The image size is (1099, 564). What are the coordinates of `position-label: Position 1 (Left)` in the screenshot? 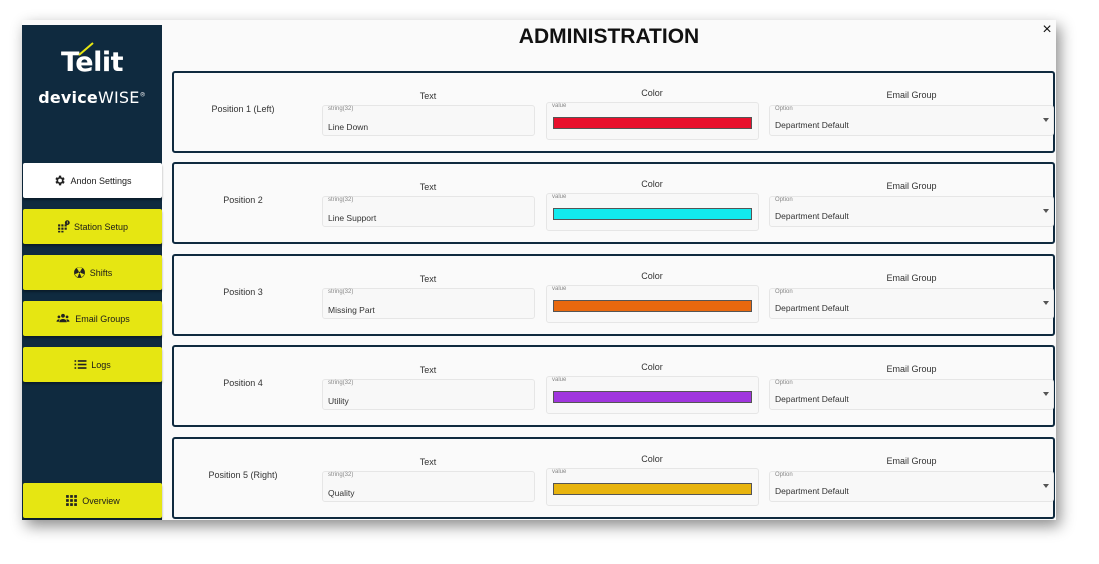 It's located at (243, 109).